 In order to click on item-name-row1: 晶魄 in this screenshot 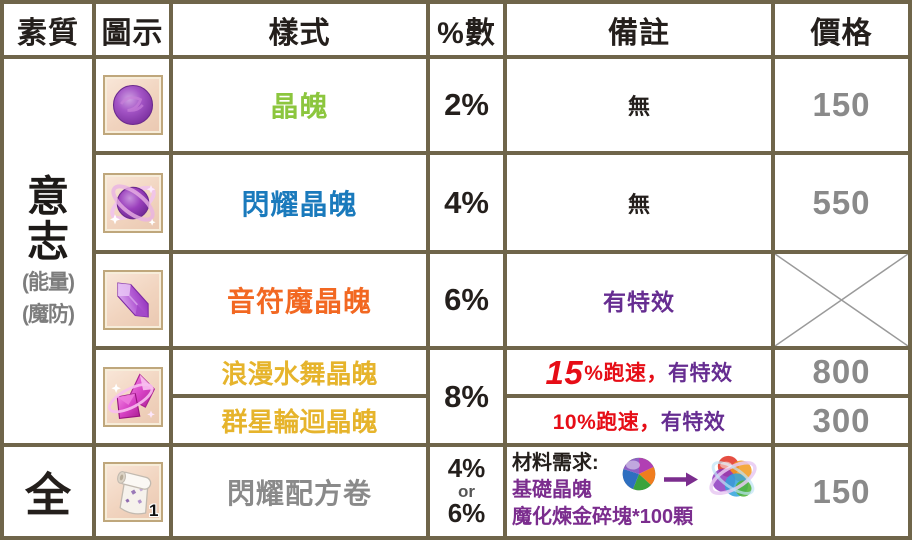, I will do `click(299, 105)`.